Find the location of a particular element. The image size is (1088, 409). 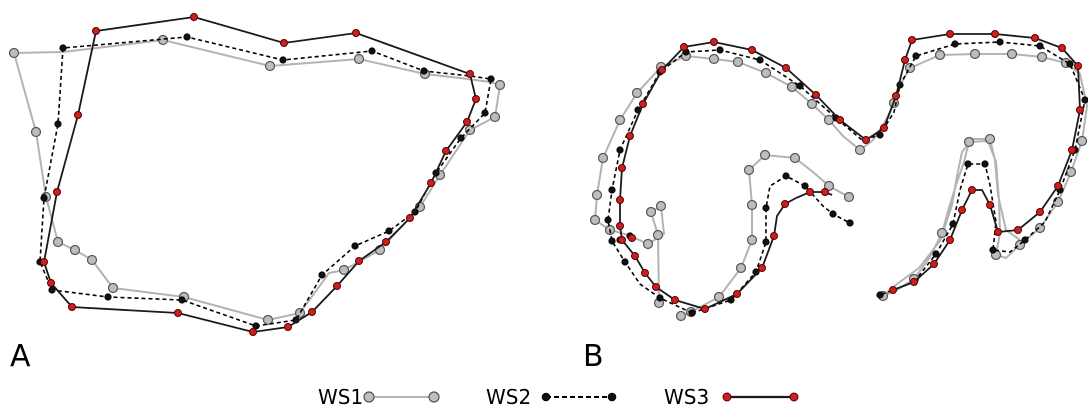

legend-label-ws2: WS2 is located at coordinates (508, 397).